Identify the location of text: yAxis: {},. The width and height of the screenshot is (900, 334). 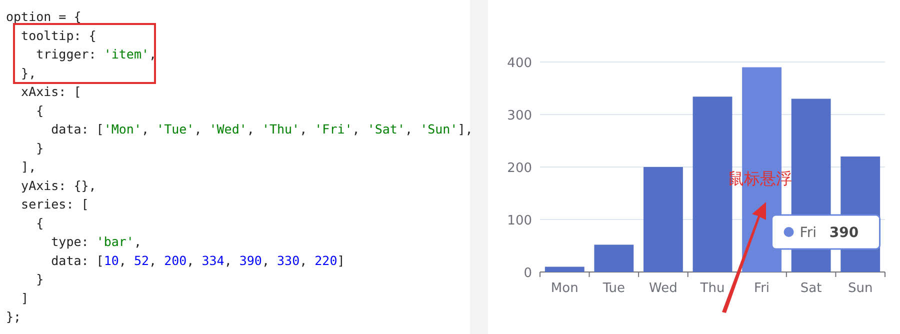
(51, 185).